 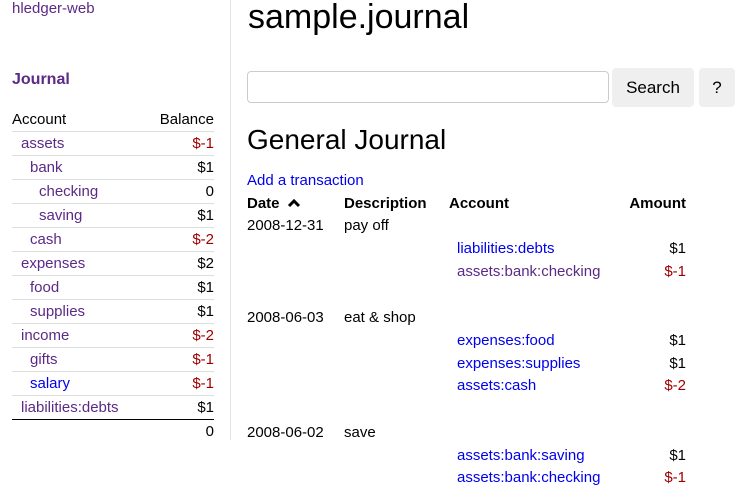 What do you see at coordinates (285, 225) in the screenshot?
I see `transaction-date: 2008-12-31` at bounding box center [285, 225].